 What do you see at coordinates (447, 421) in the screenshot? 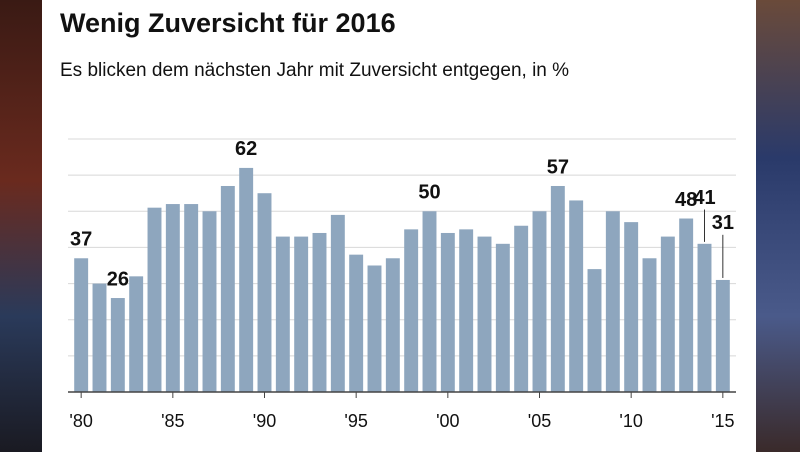
I see `x-tick-label: '00` at bounding box center [447, 421].